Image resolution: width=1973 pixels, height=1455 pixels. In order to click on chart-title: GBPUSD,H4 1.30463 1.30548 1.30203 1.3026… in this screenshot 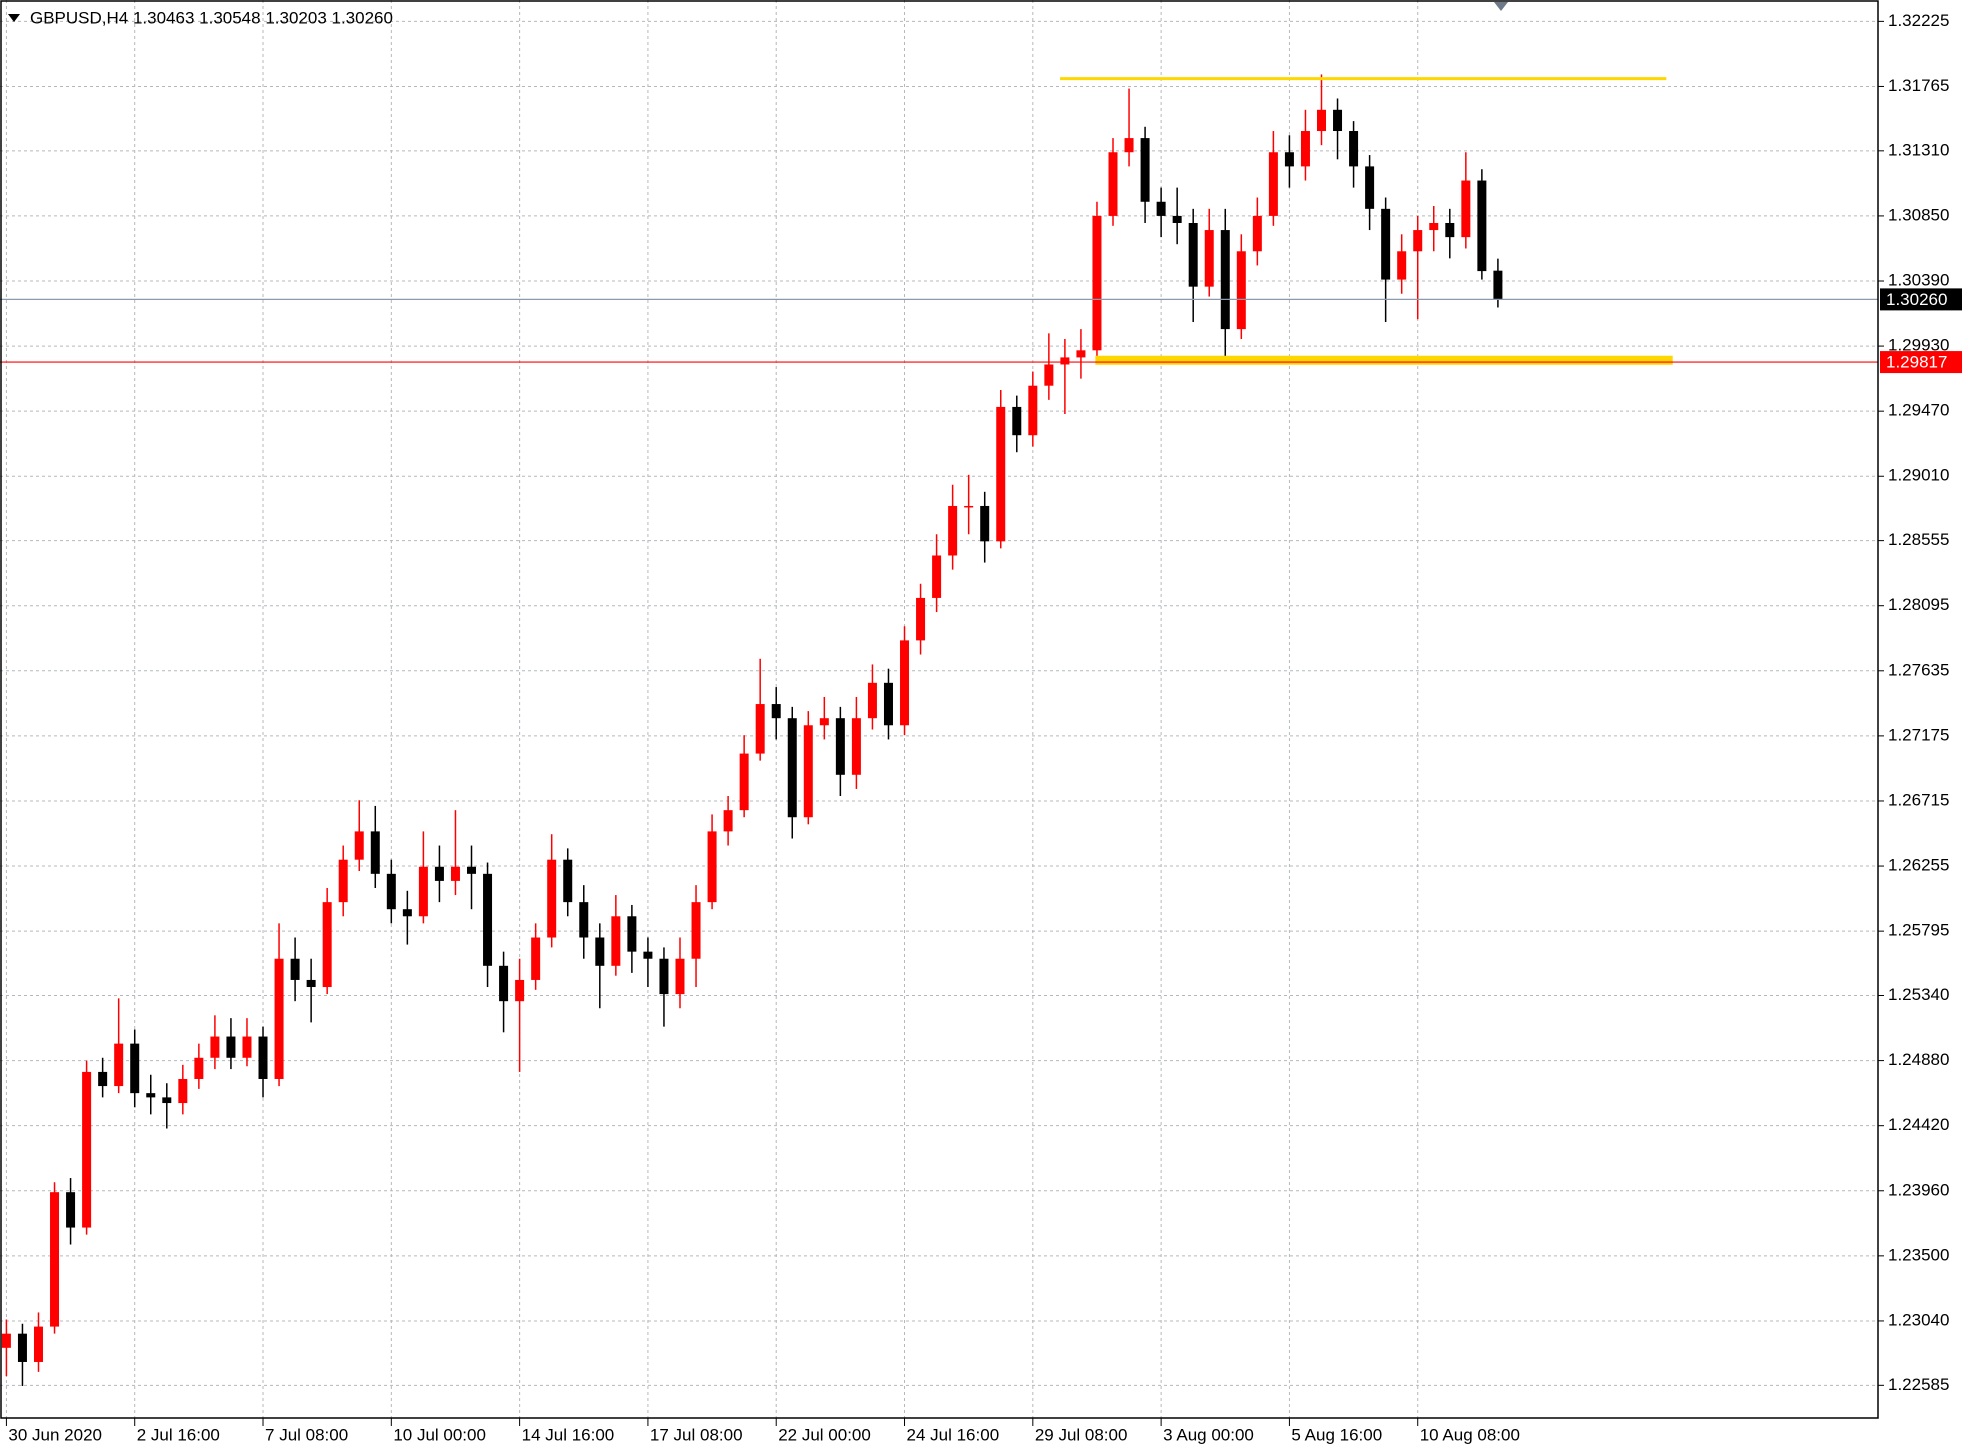, I will do `click(211, 17)`.